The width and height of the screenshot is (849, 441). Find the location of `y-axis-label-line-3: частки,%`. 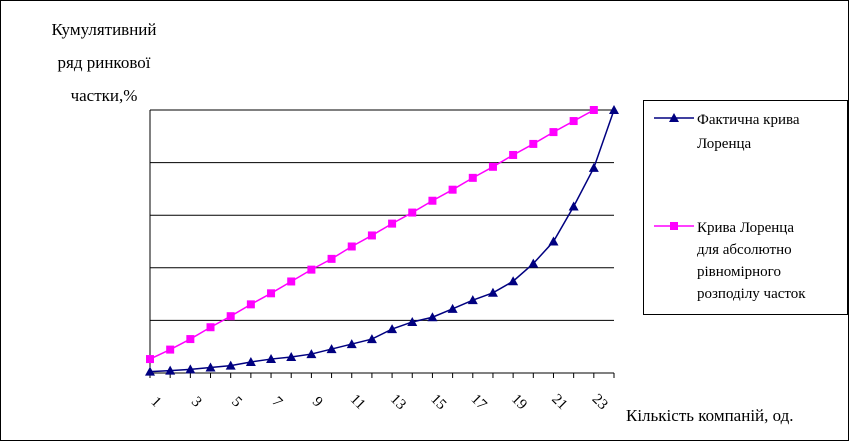

y-axis-label-line-3: частки,% is located at coordinates (104, 95).